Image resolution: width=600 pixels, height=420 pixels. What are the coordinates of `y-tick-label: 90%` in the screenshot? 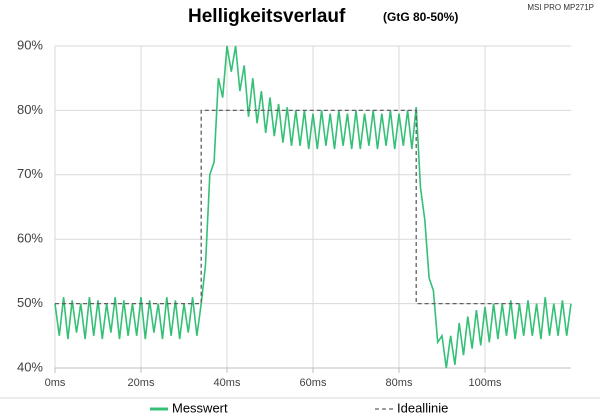 It's located at (30, 44).